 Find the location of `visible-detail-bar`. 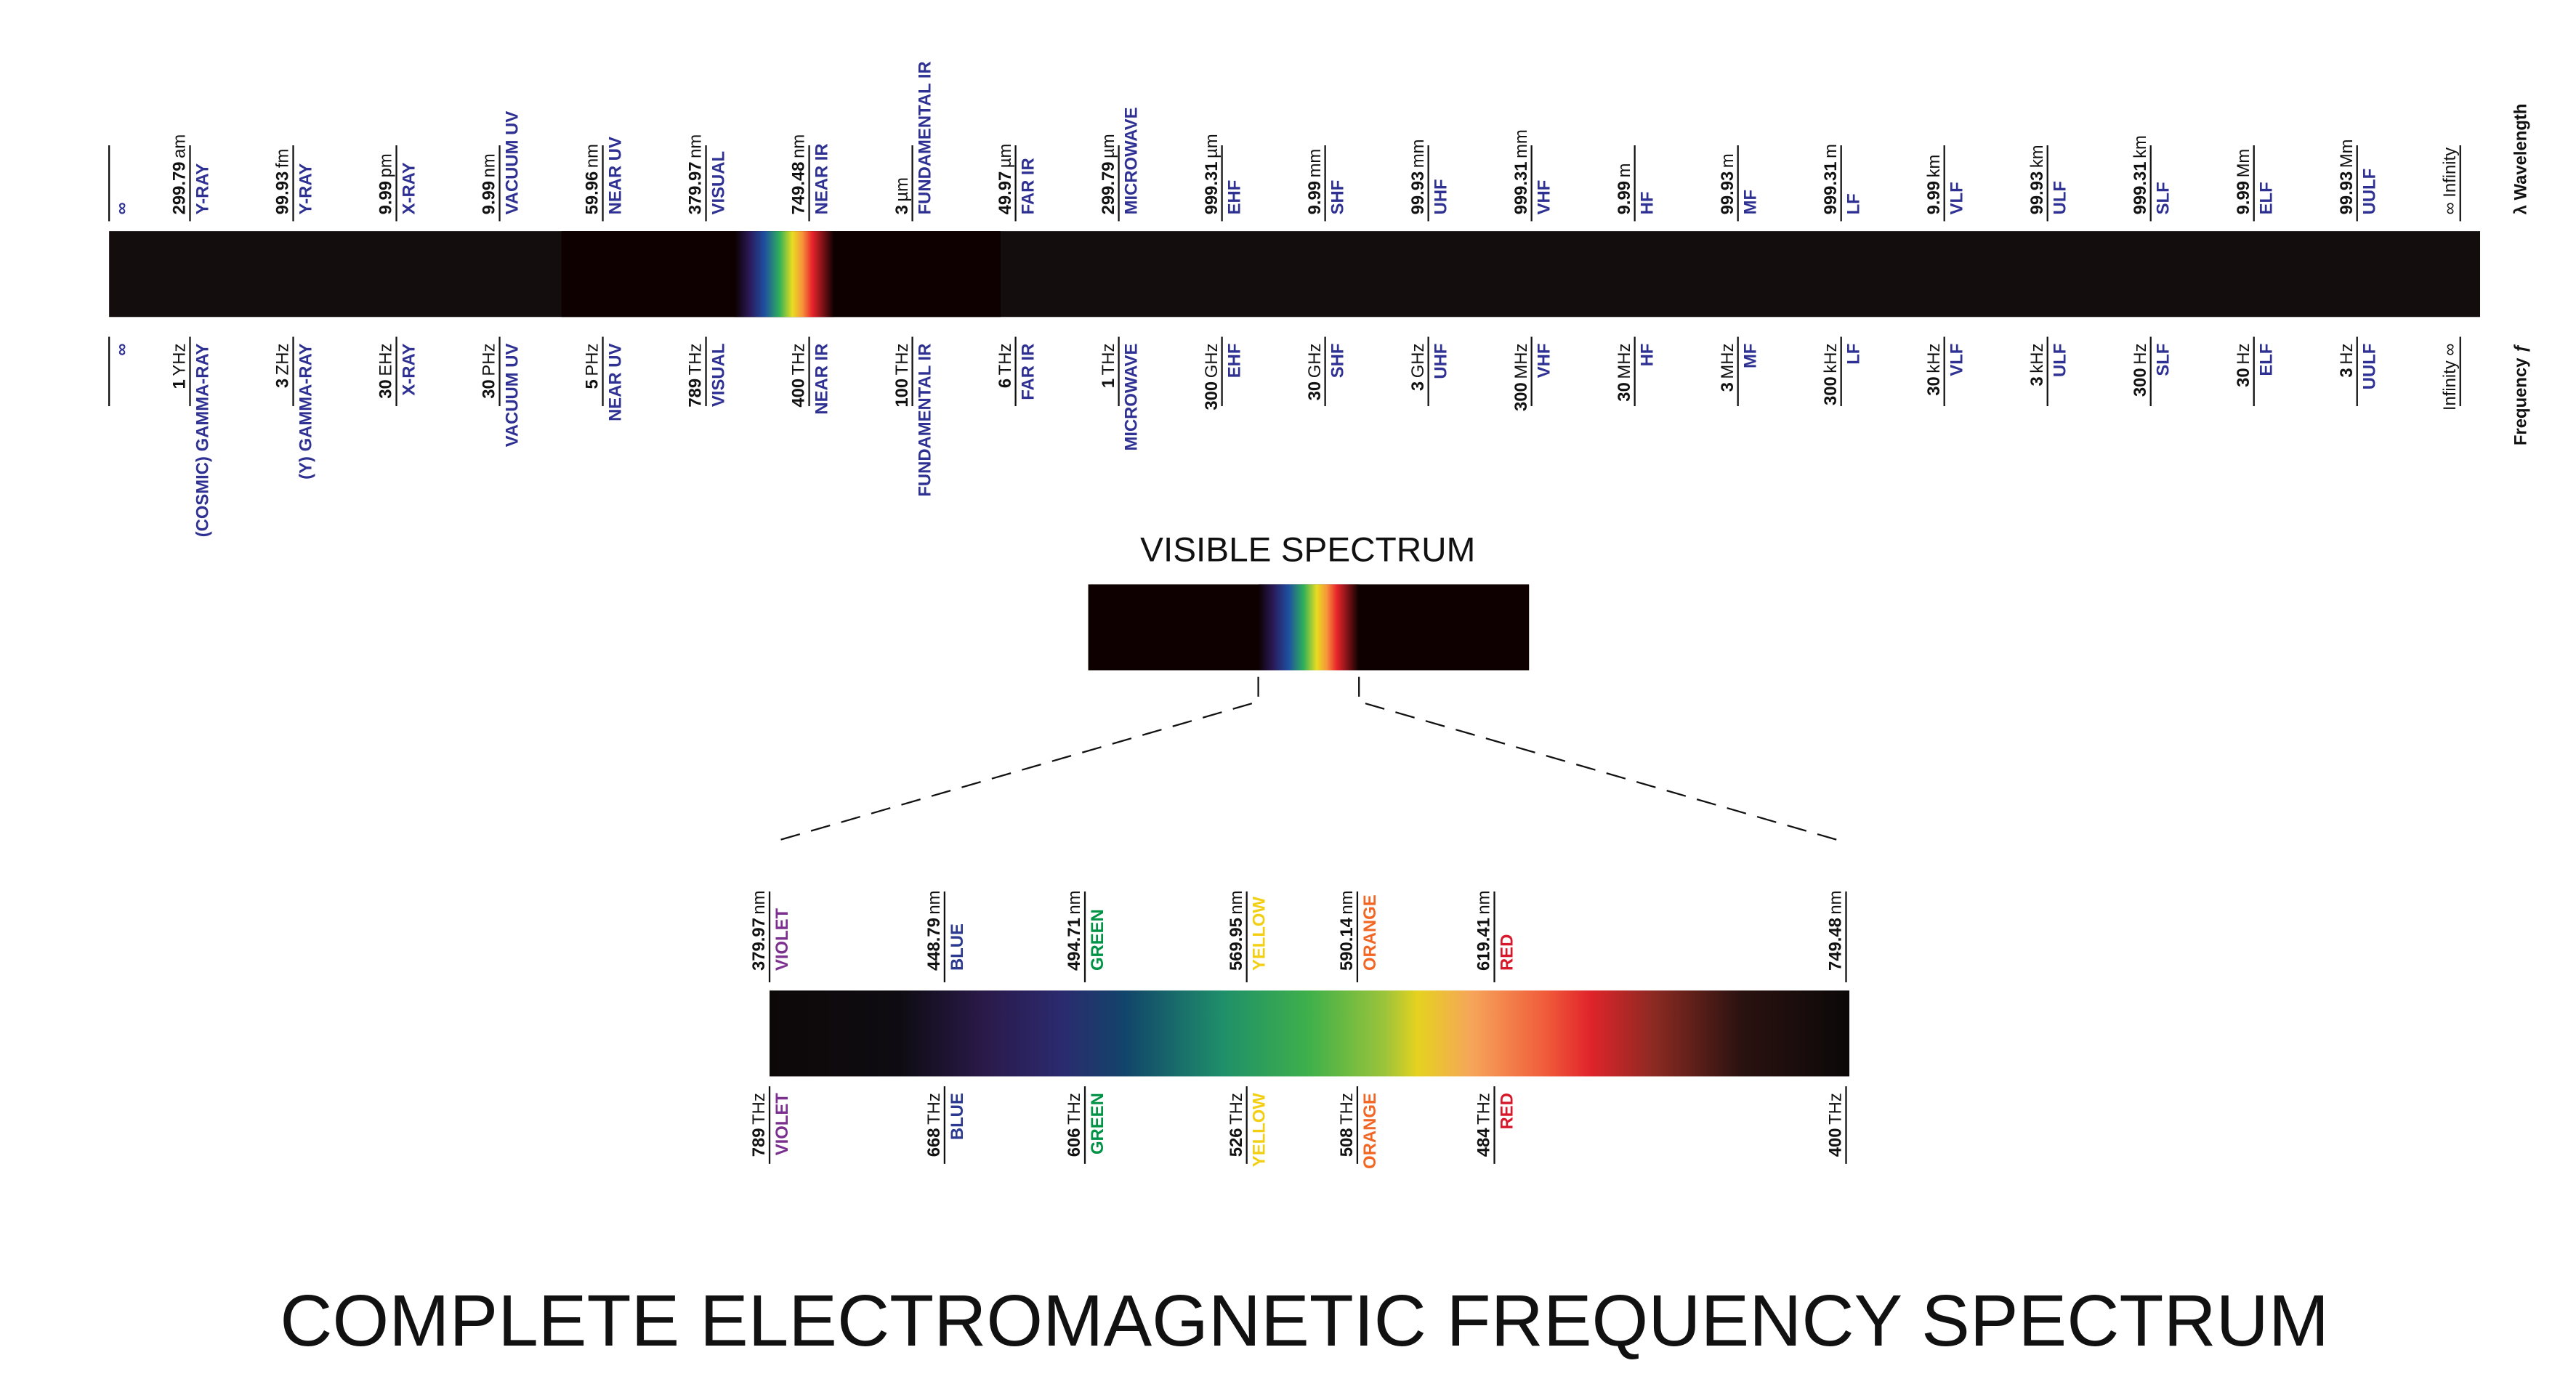

visible-detail-bar is located at coordinates (1310, 1033).